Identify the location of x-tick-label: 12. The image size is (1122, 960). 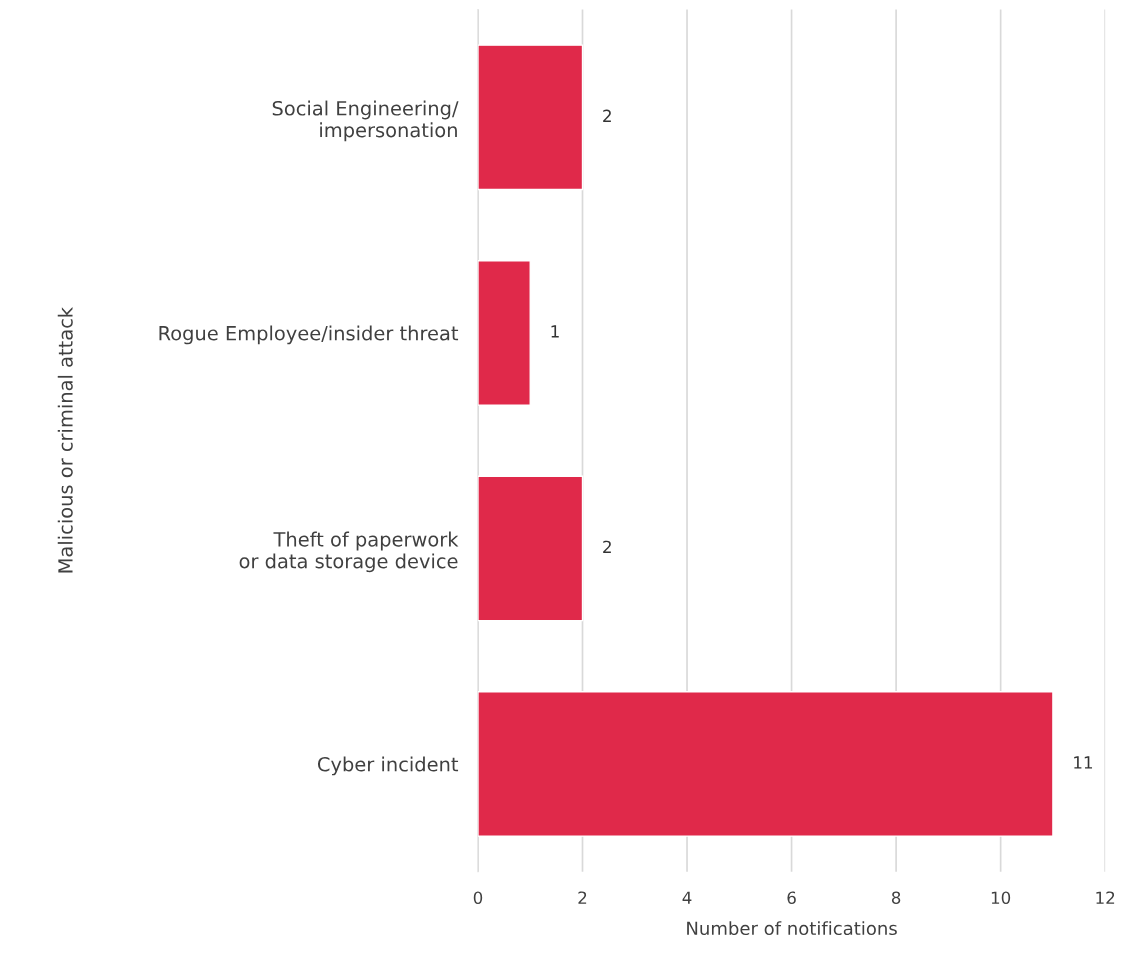
(1105, 897).